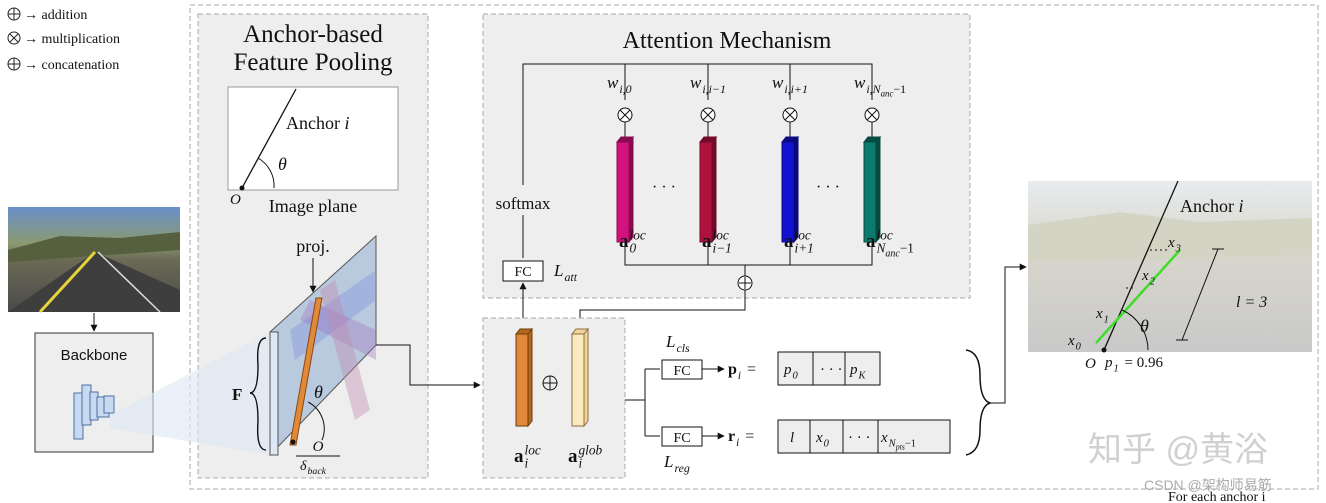 The width and height of the screenshot is (1326, 503). I want to click on result-image, so click(1170, 266).